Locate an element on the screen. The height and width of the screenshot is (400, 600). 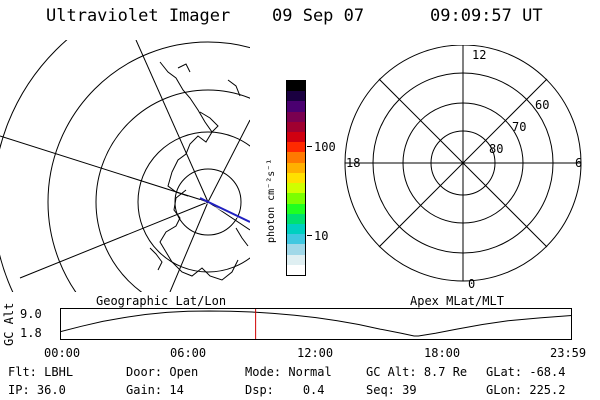
xtick-1800: 18:00 is located at coordinates (442, 353).